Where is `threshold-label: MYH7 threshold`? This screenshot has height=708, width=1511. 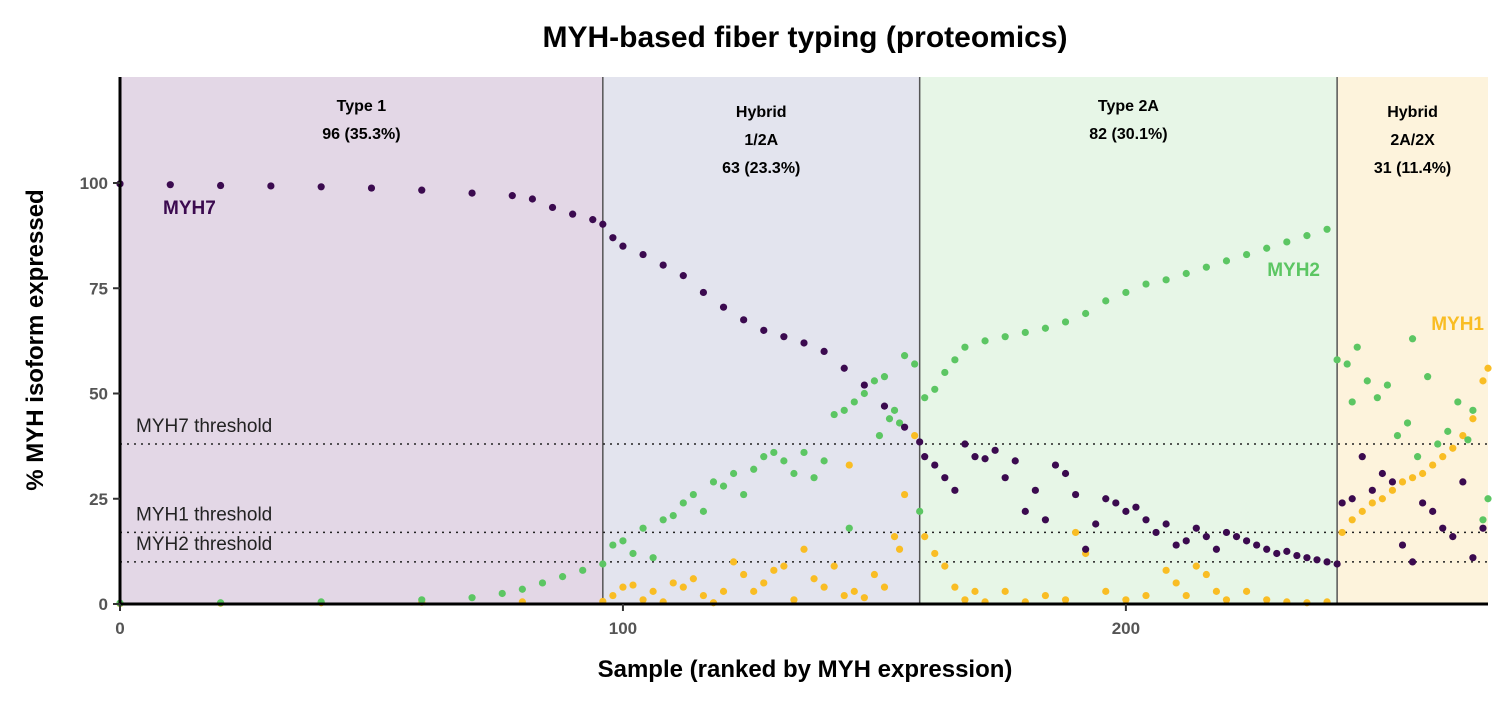 threshold-label: MYH7 threshold is located at coordinates (204, 426).